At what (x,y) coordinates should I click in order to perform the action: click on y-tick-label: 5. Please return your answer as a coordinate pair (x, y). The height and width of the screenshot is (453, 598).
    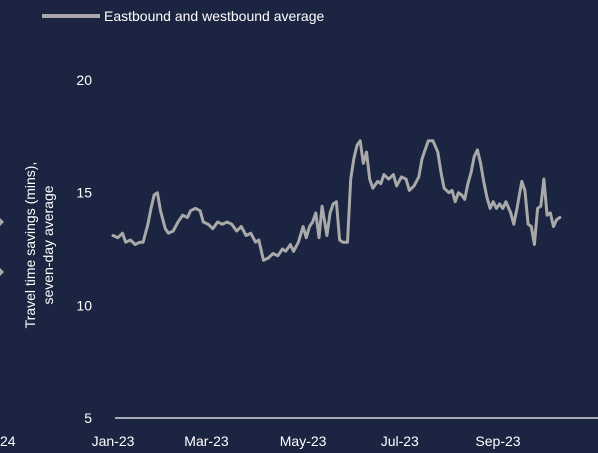
    Looking at the image, I should click on (88, 418).